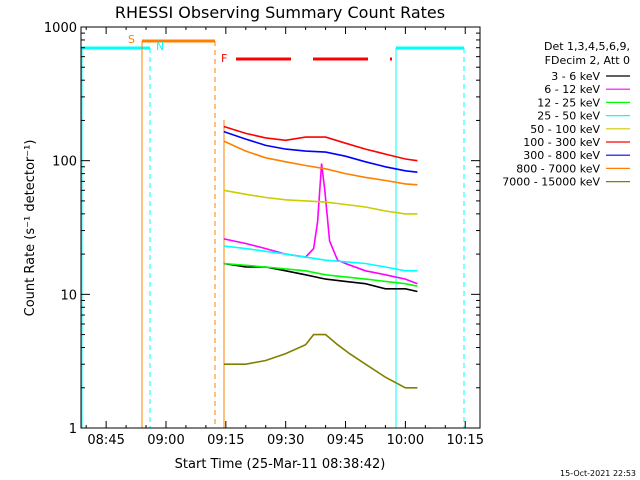 The height and width of the screenshot is (480, 640). What do you see at coordinates (285, 440) in the screenshot?
I see `x-tick-label: 09:30` at bounding box center [285, 440].